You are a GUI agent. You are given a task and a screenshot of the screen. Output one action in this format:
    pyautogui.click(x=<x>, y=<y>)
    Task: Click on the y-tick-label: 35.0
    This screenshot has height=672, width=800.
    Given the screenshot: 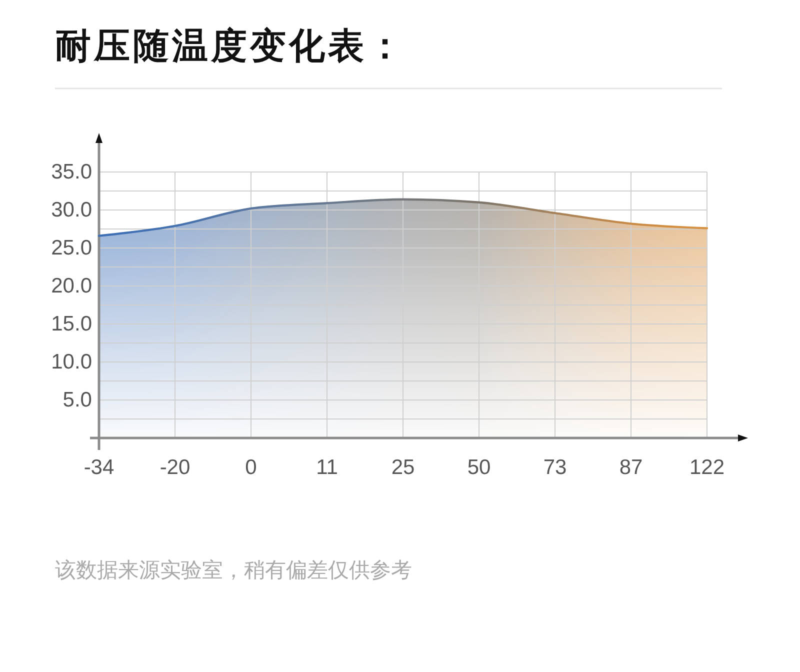 What is the action you would take?
    pyautogui.click(x=71, y=172)
    